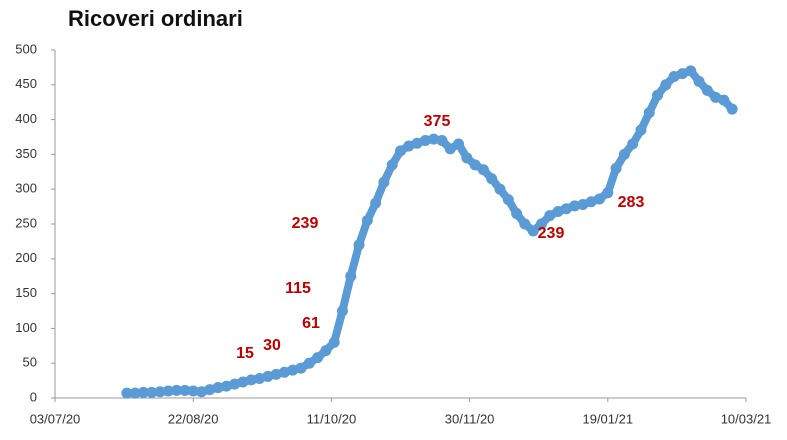 The width and height of the screenshot is (787, 440). I want to click on y-tick-label: 50, so click(30, 362).